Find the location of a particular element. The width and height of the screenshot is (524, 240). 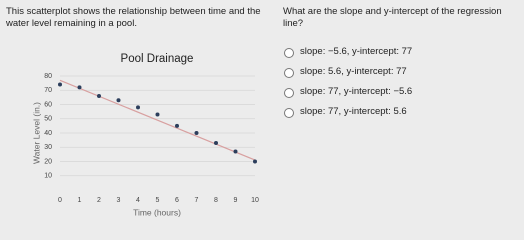

x-tick-label: 5 is located at coordinates (158, 200).